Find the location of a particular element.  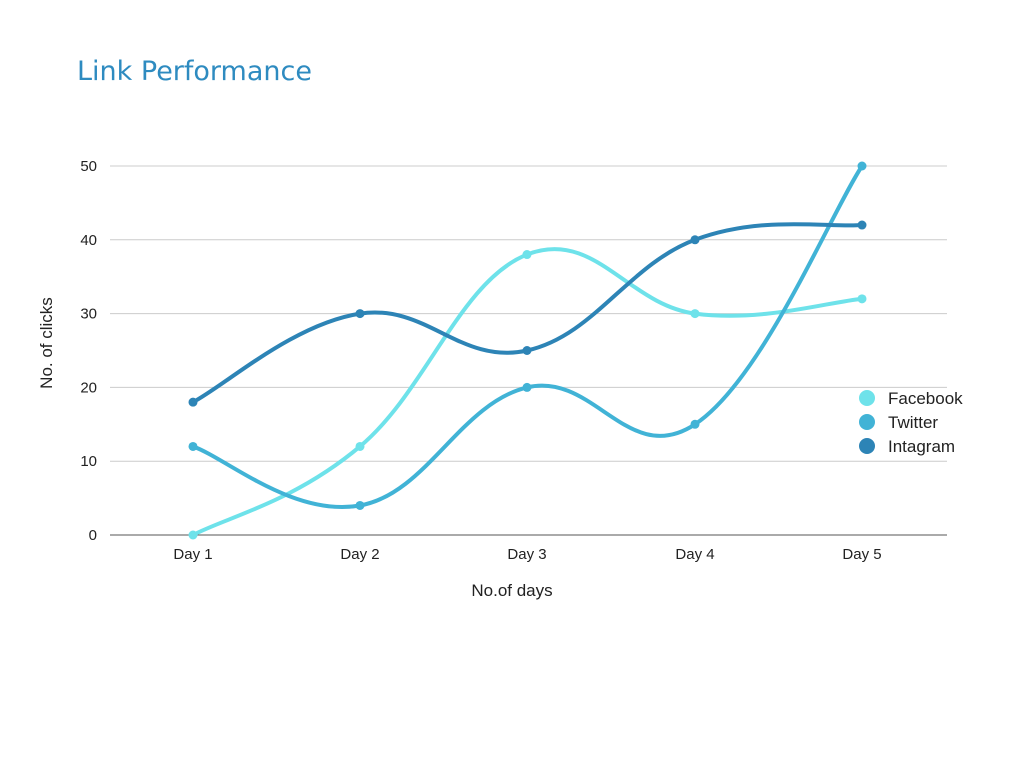

y-tick-label: 40 is located at coordinates (88, 240).